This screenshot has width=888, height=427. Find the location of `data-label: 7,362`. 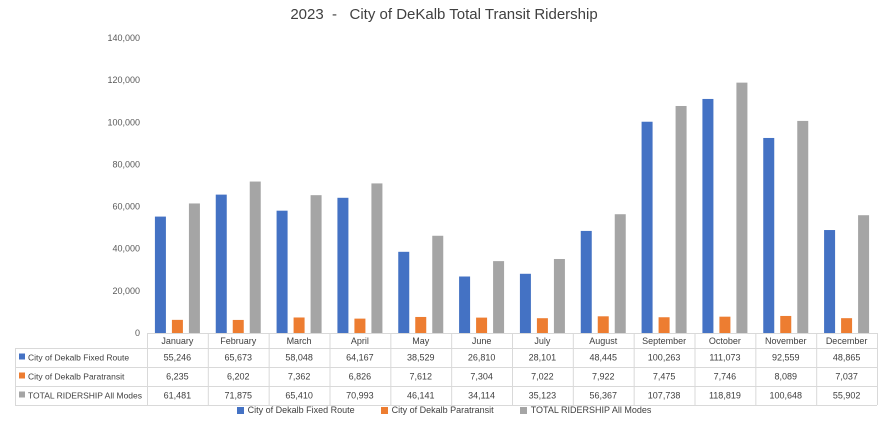

data-label: 7,362 is located at coordinates (299, 377).